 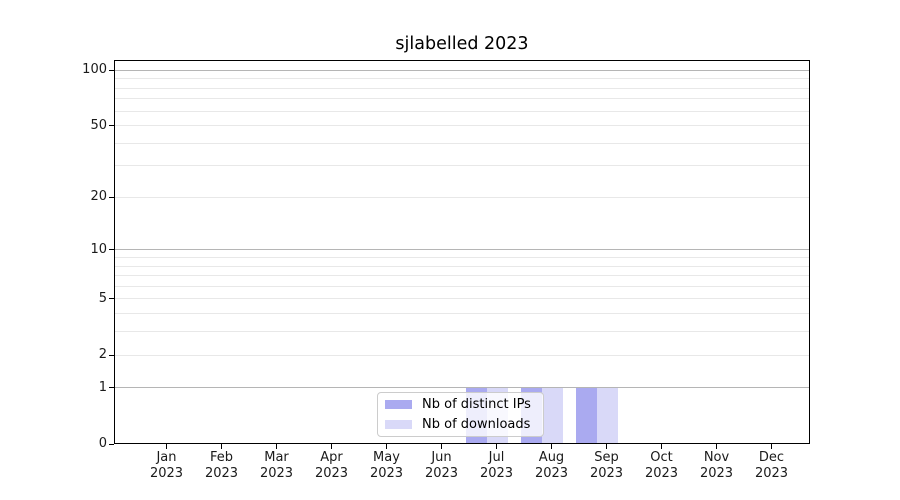 I want to click on x-tick-month: Jul, so click(x=496, y=457).